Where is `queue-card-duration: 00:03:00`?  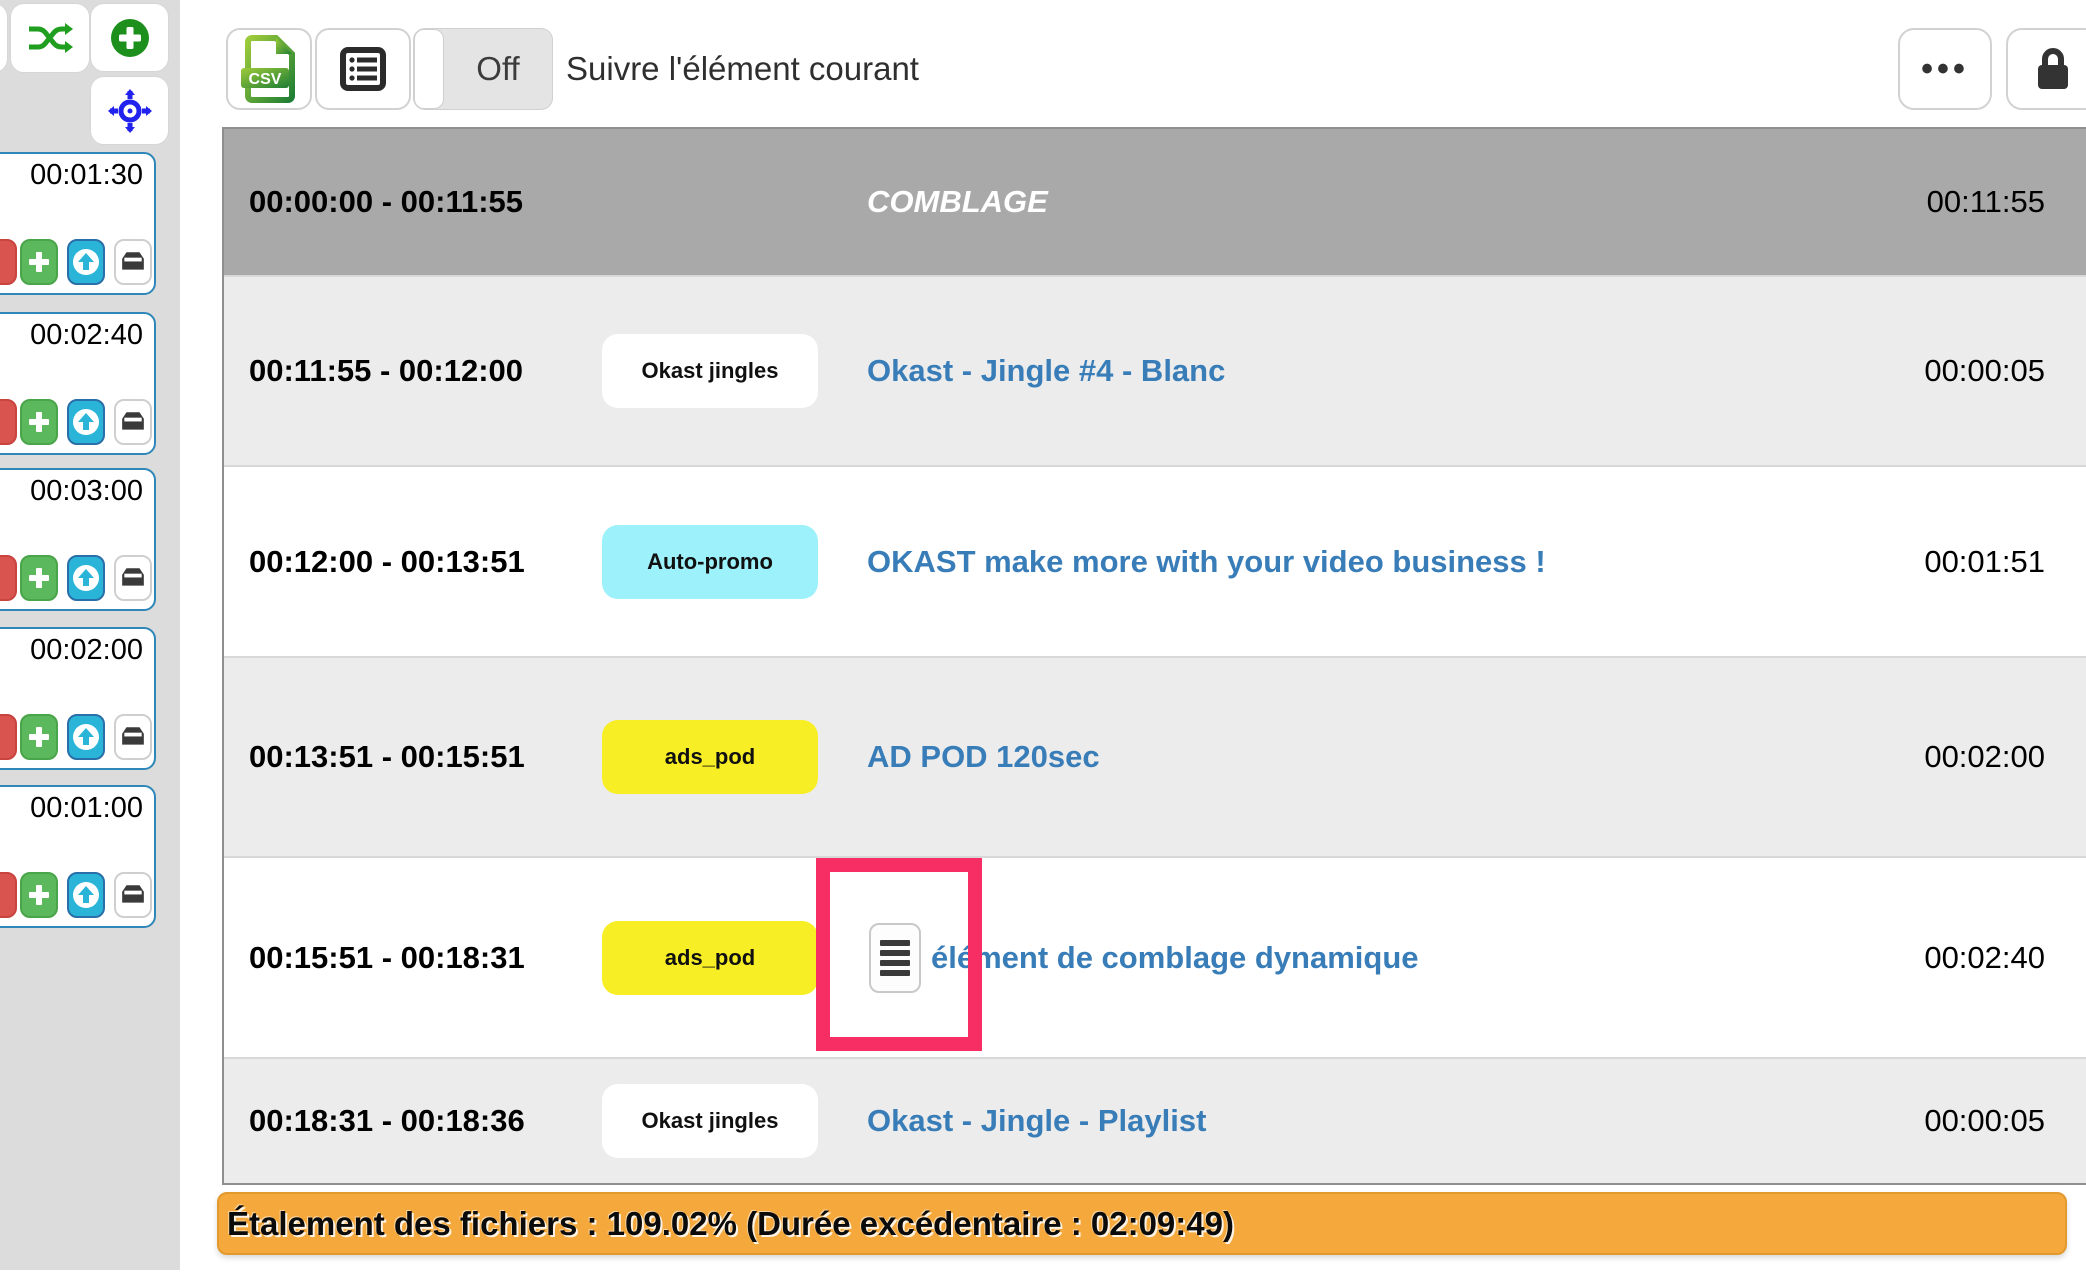 queue-card-duration: 00:03:00 is located at coordinates (86, 491).